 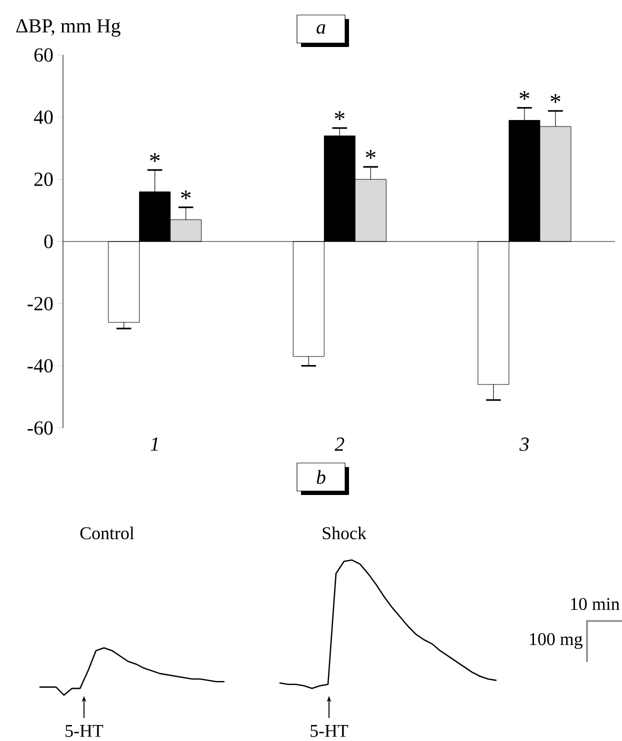 I want to click on y-tick-label: 0, so click(x=48, y=241).